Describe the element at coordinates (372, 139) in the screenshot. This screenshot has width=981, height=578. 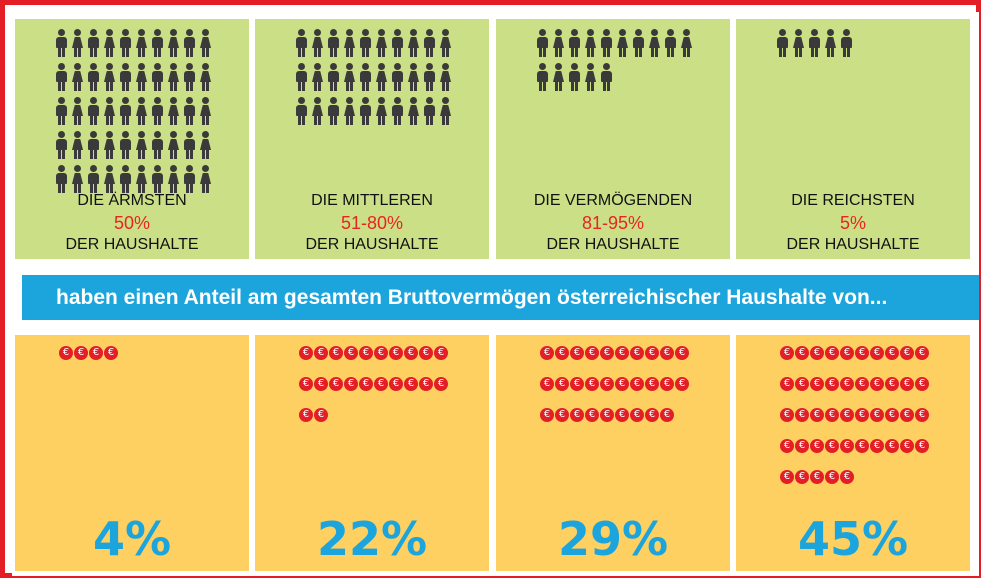
I see `group-panel-middle: DIE MITTLEREN 51-80% DER HAUSHALTE` at that location.